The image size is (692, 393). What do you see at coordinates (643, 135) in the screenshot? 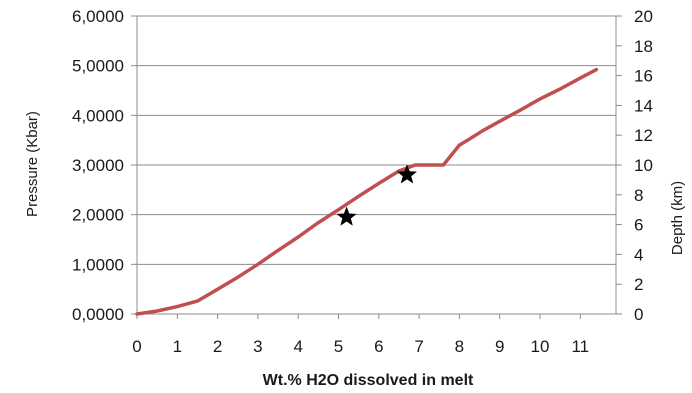
I see `y2-tick-label-6: 12` at bounding box center [643, 135].